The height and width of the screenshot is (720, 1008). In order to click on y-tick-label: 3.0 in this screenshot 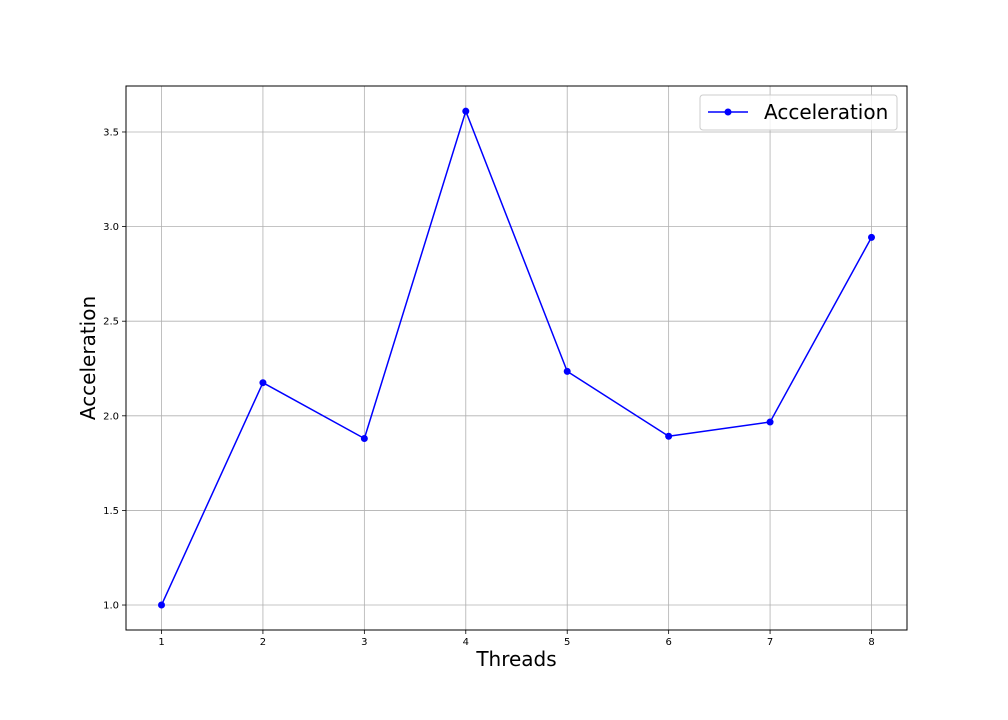, I will do `click(111, 227)`.